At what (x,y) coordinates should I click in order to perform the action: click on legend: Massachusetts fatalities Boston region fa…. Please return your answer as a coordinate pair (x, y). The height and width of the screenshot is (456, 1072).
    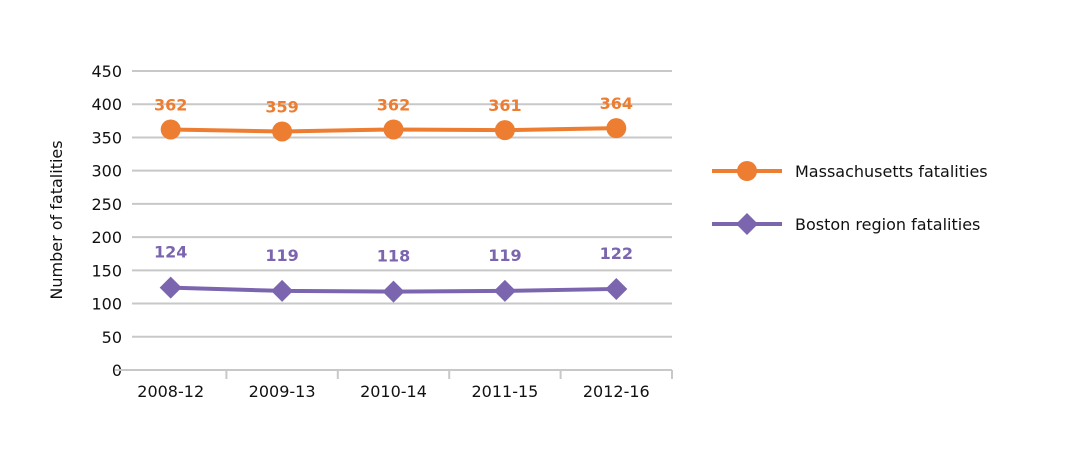
    Looking at the image, I should click on (850, 198).